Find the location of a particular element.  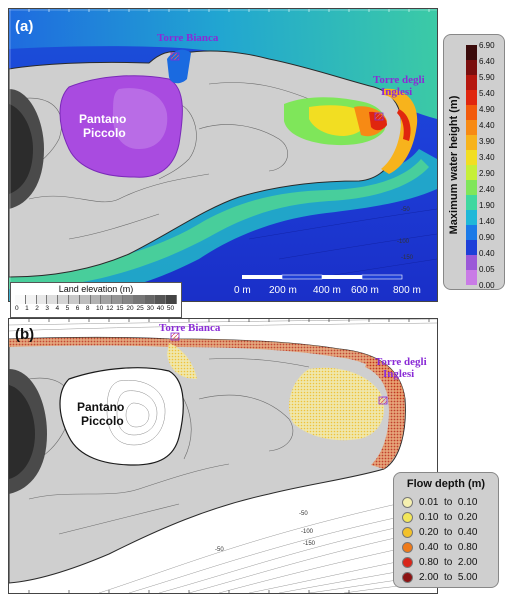

colorbar-tick-label: 2.40 is located at coordinates (487, 189).